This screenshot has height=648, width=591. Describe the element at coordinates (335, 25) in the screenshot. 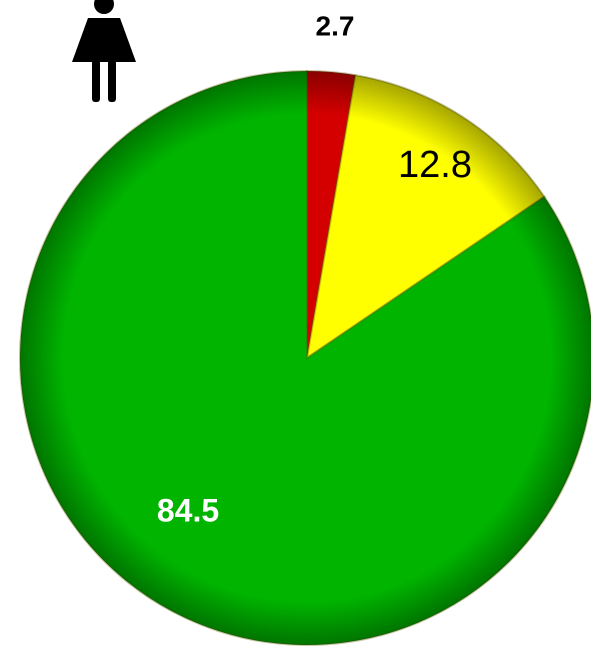

I see `data-label: 2.7` at that location.